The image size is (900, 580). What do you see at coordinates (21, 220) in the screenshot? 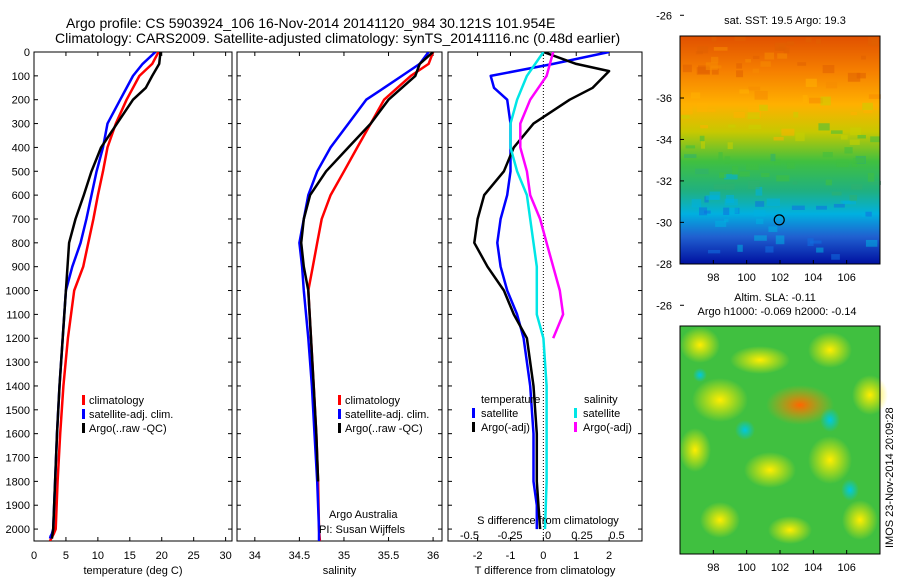
I see `y-tick-label: 700` at bounding box center [21, 220].